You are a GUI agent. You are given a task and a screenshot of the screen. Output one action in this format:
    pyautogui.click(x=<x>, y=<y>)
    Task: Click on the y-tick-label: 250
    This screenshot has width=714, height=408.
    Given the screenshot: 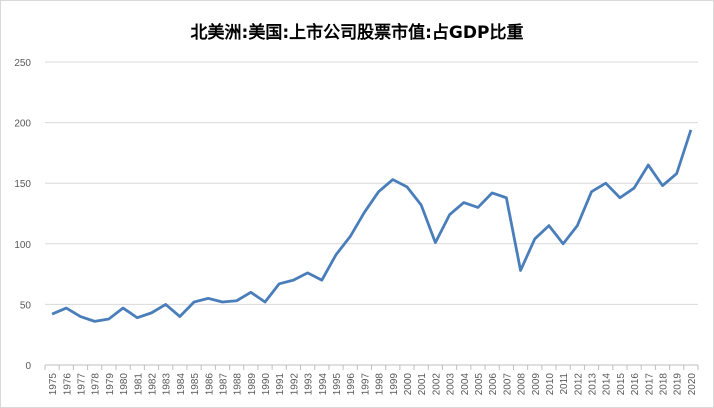 What is the action you would take?
    pyautogui.click(x=22, y=63)
    